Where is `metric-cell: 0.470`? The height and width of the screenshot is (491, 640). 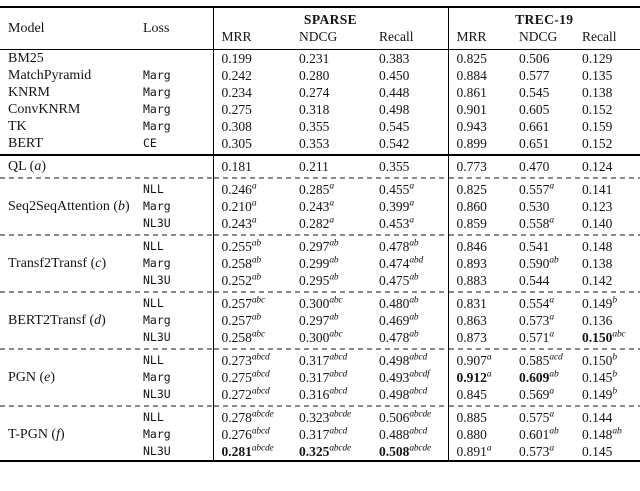 metric-cell: 0.470 is located at coordinates (534, 166).